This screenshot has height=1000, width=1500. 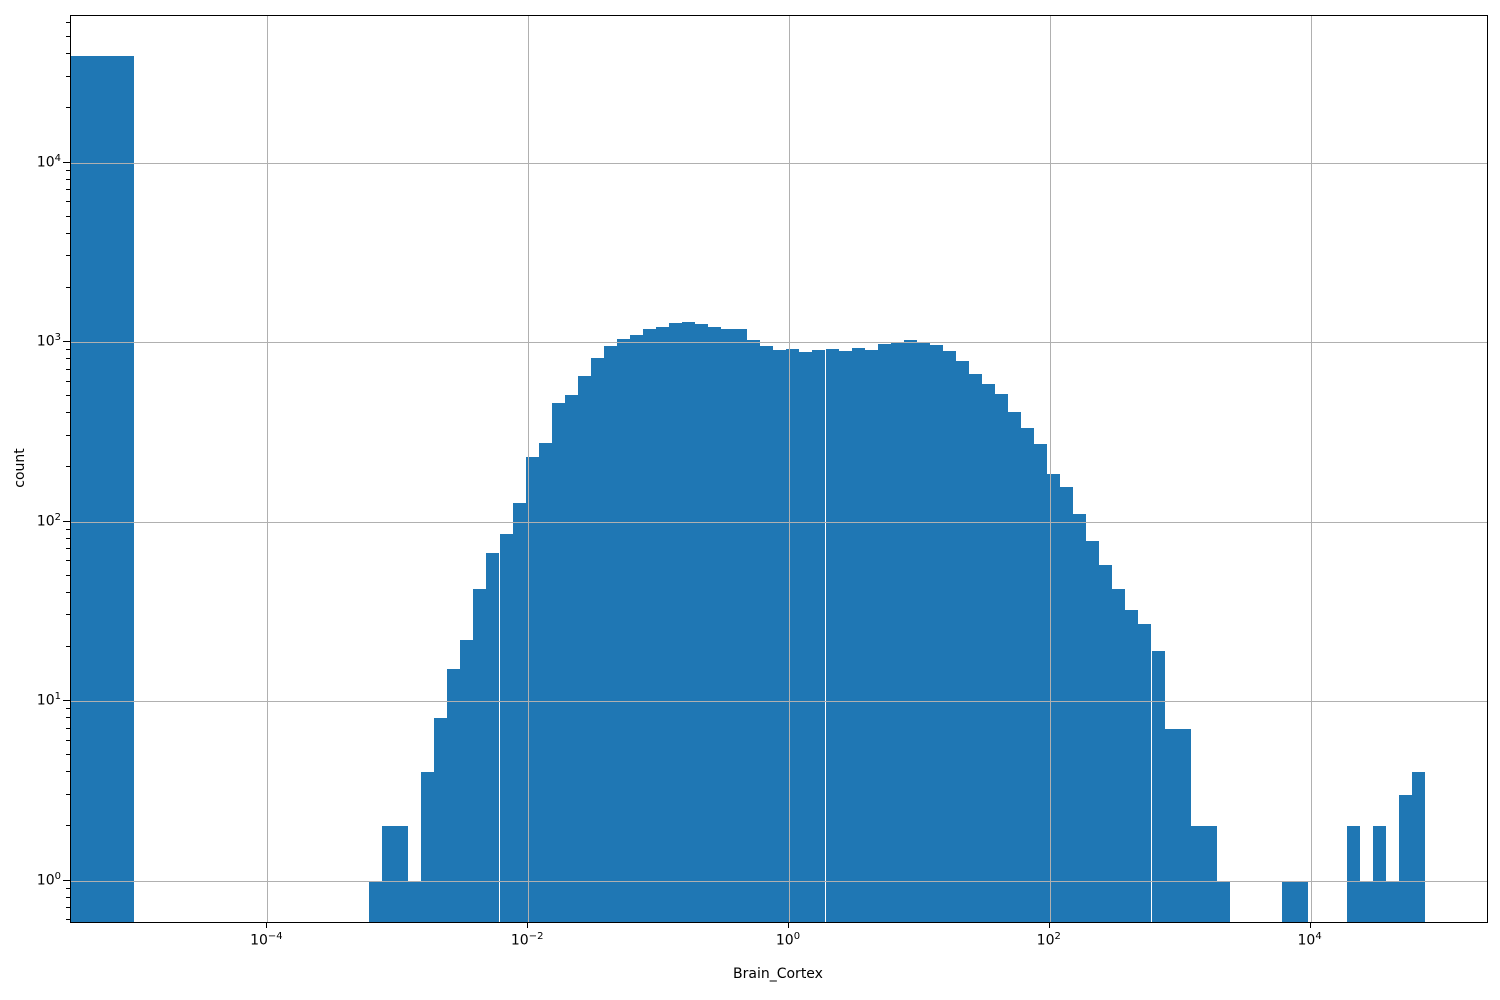 I want to click on x-tick-label: 10², so click(x=1048, y=940).